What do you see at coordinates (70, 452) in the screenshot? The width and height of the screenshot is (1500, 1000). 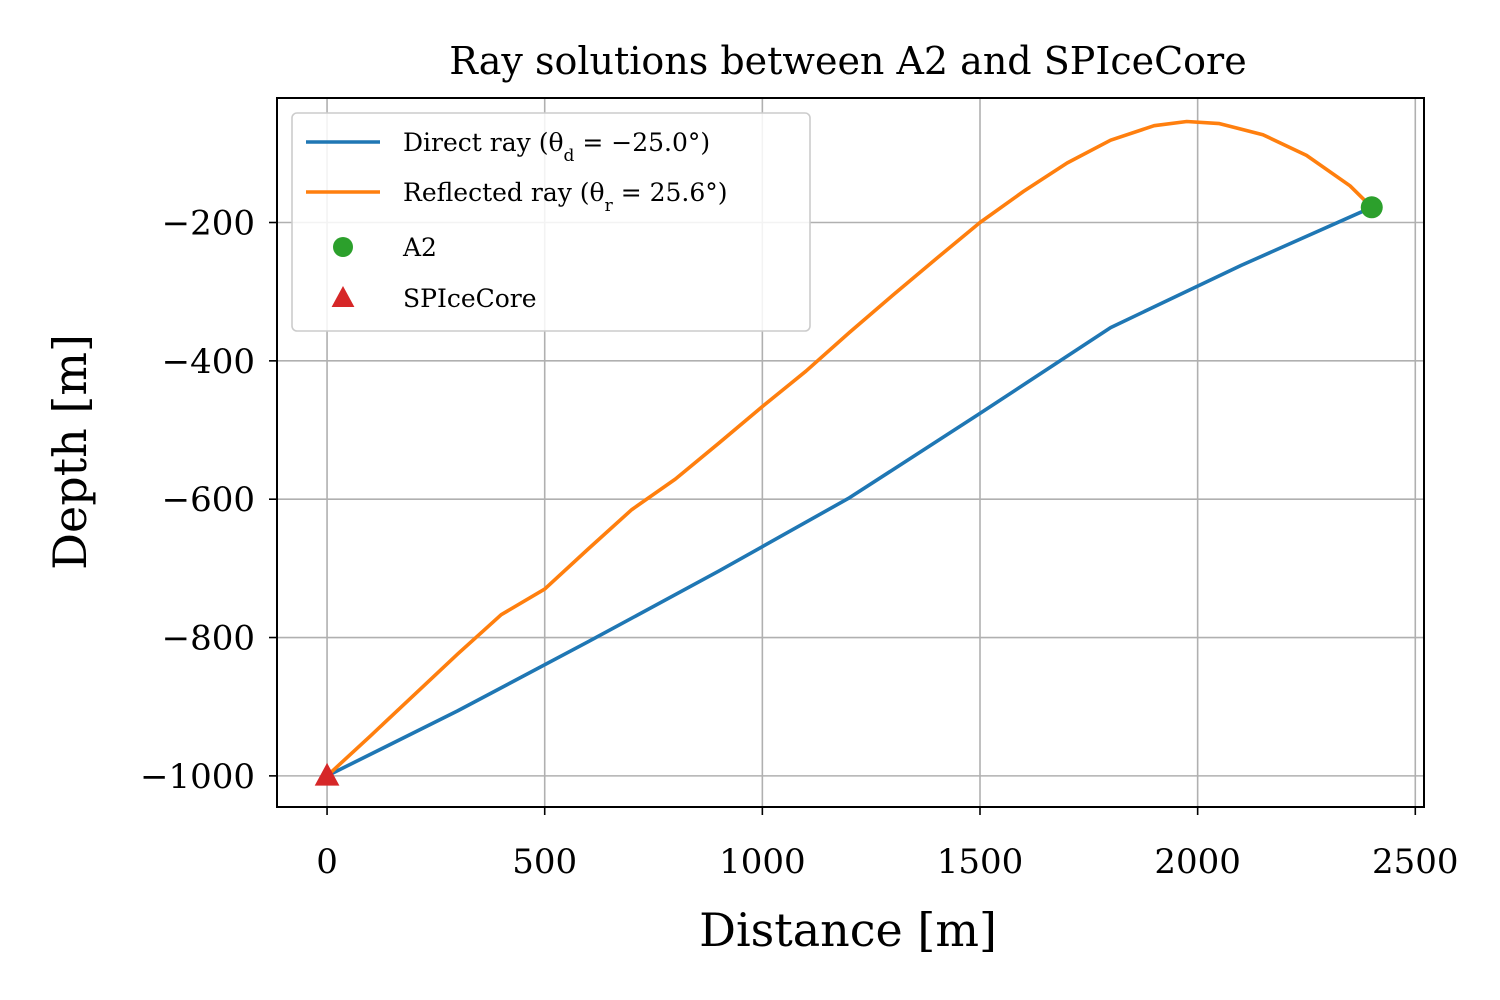 I see `y-axis-label: Depth [m]` at bounding box center [70, 452].